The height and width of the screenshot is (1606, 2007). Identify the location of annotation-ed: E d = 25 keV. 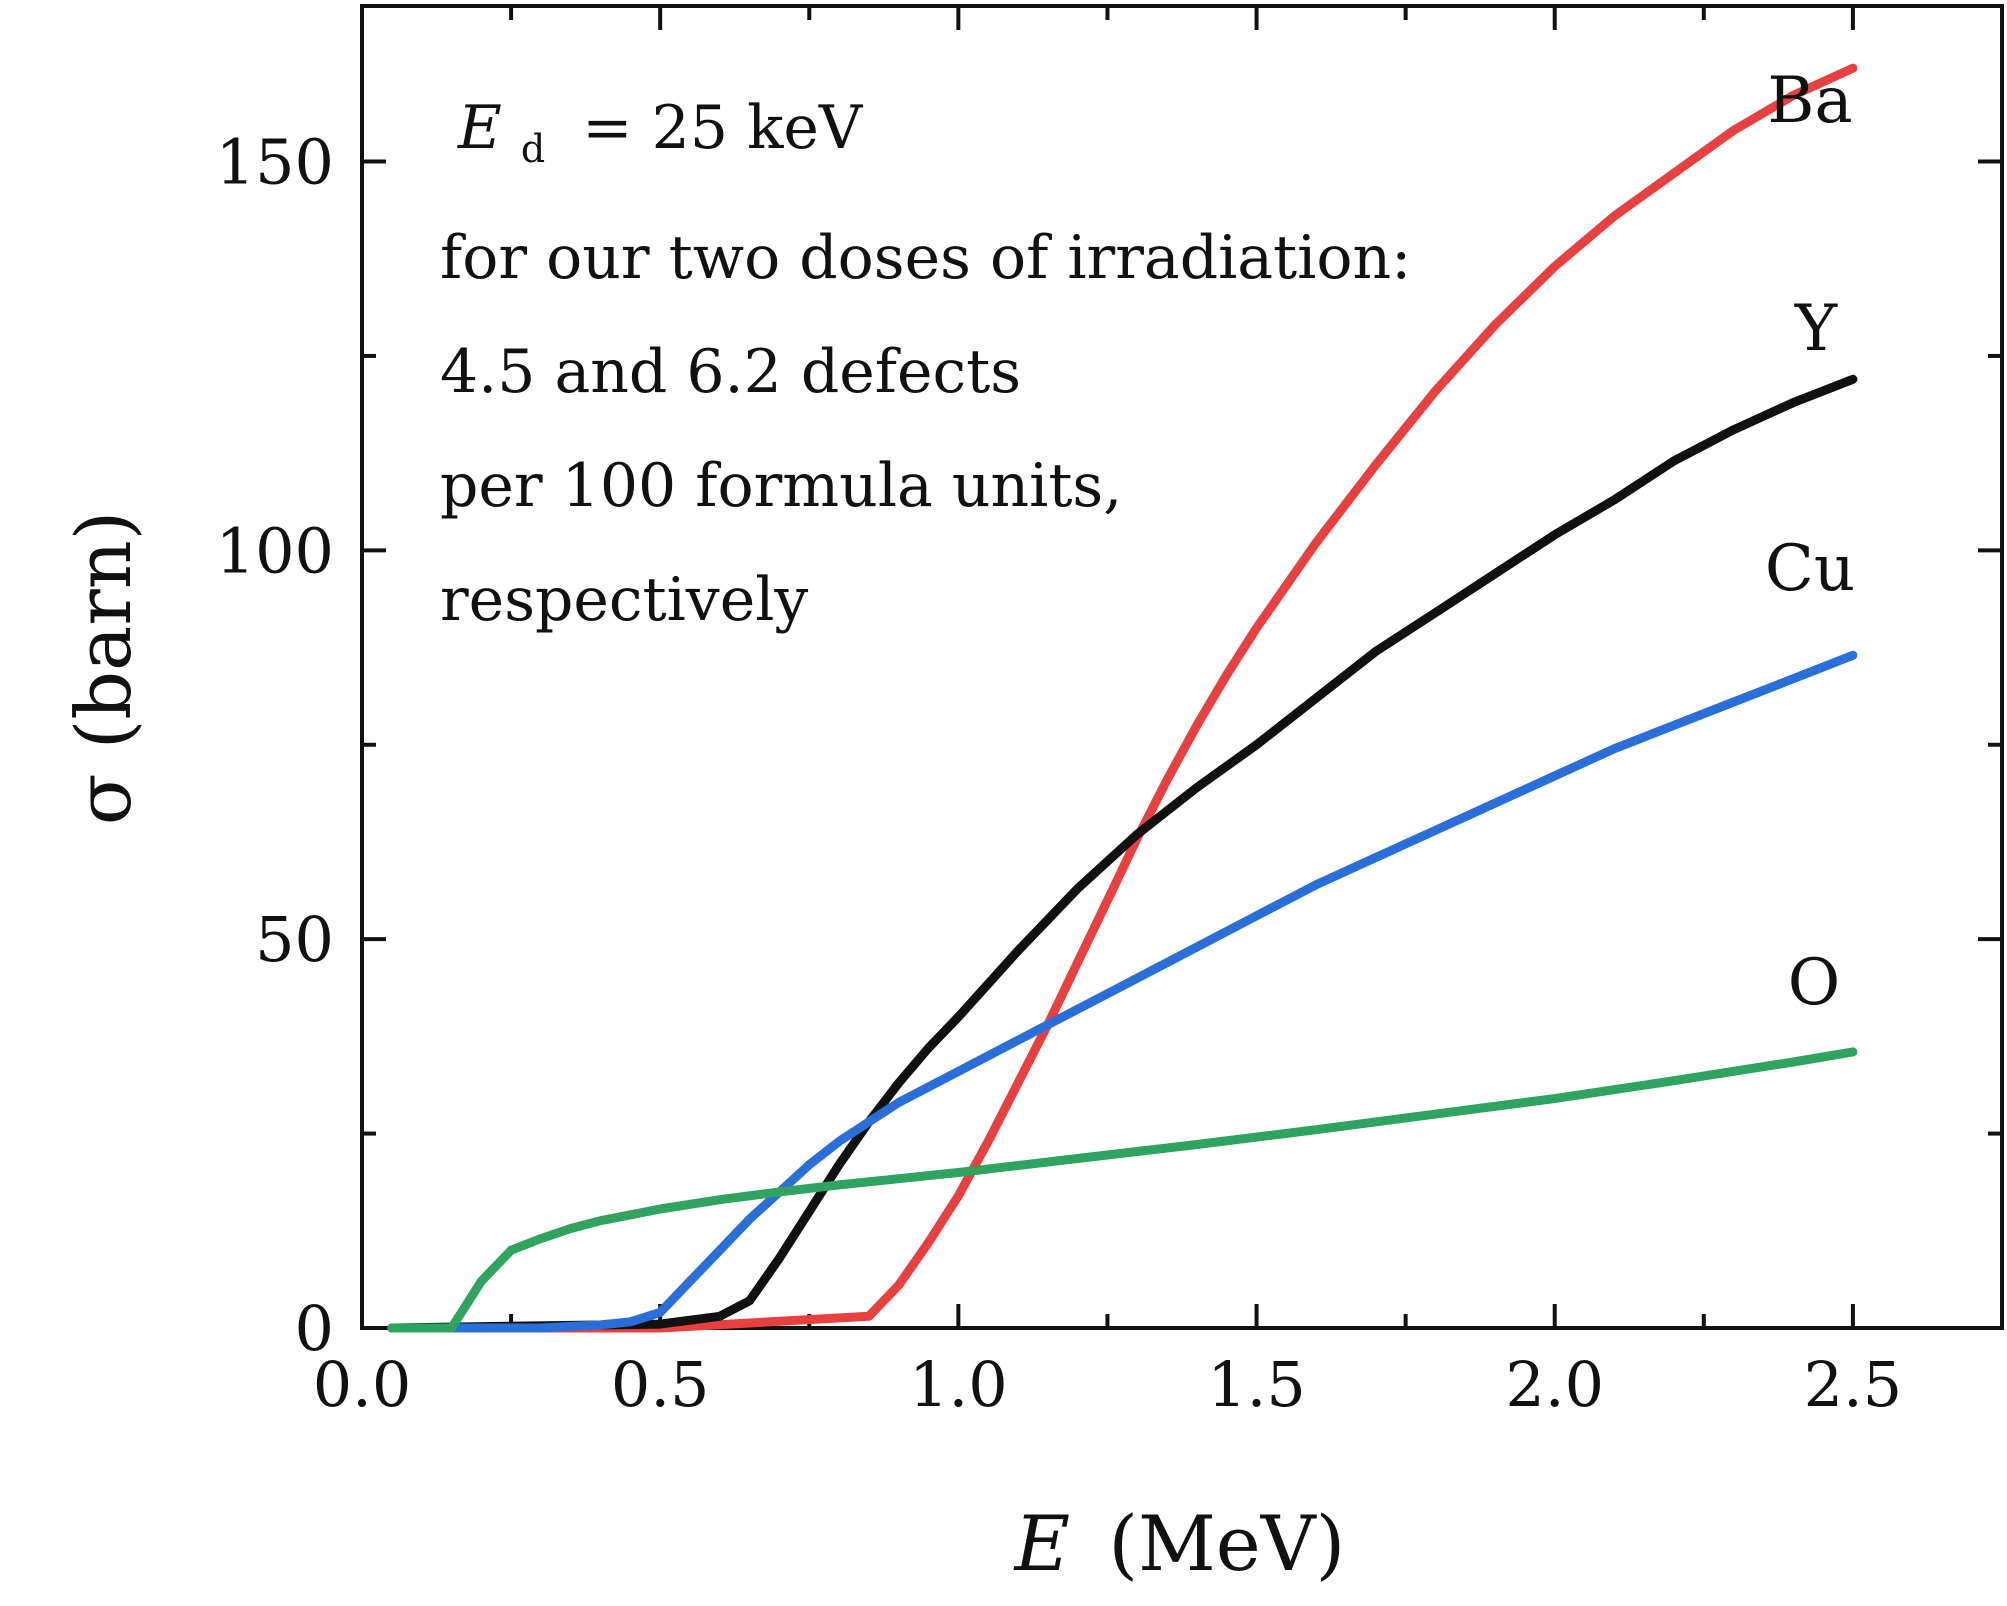
(660, 135).